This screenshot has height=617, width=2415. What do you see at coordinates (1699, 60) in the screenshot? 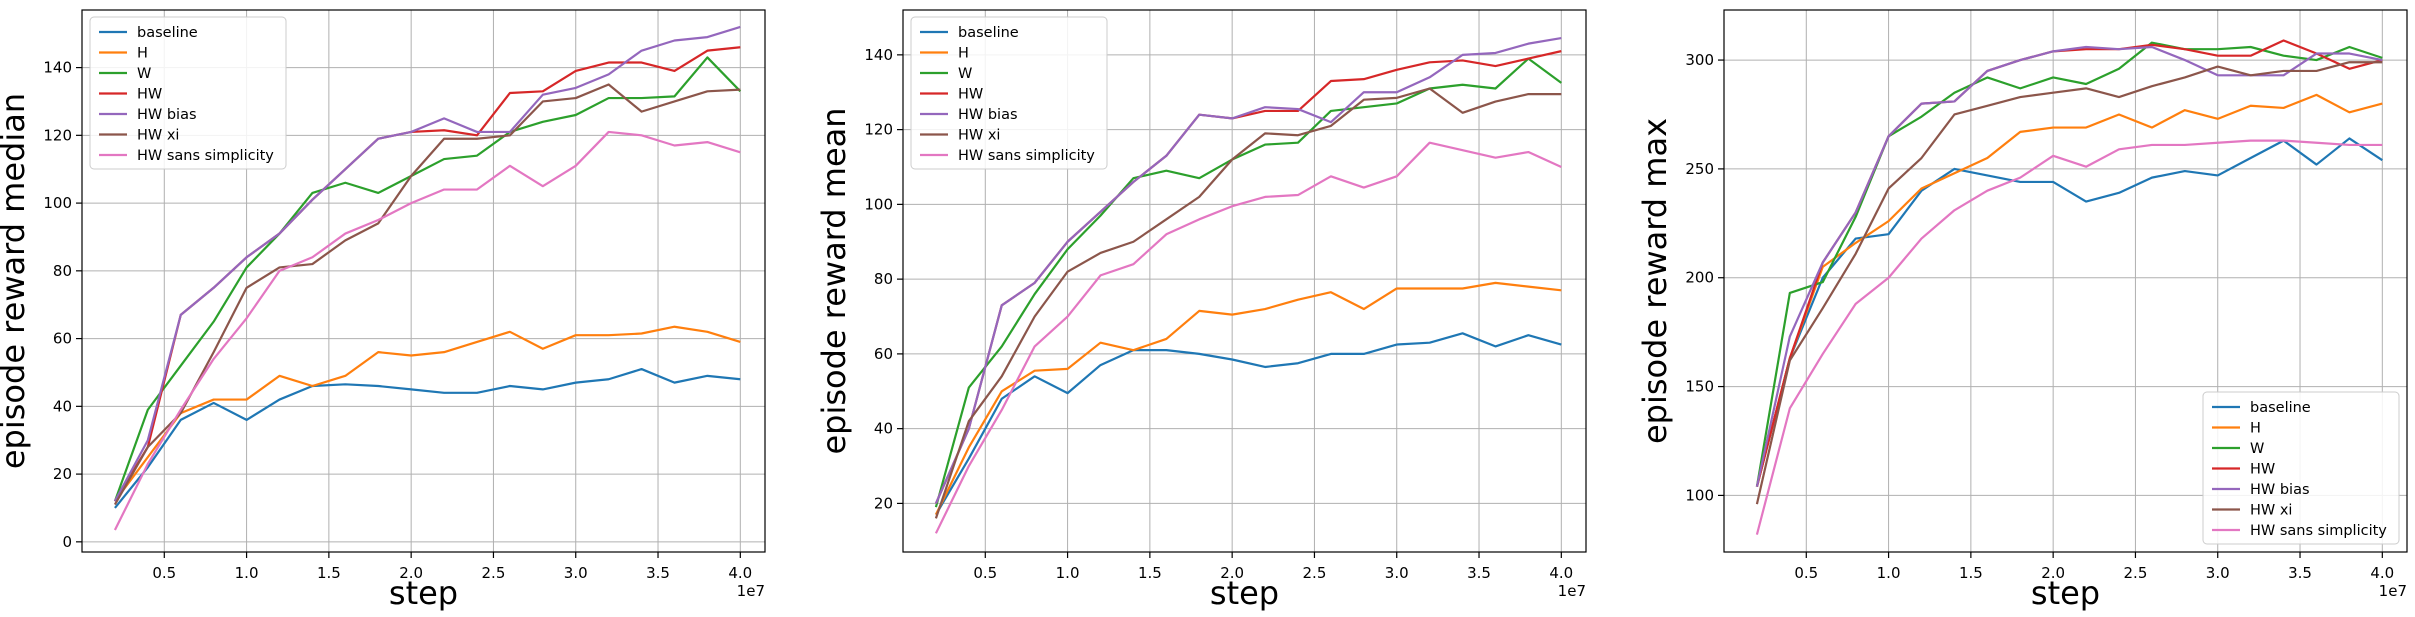
I see `y-tick-label: 300` at bounding box center [1699, 60].